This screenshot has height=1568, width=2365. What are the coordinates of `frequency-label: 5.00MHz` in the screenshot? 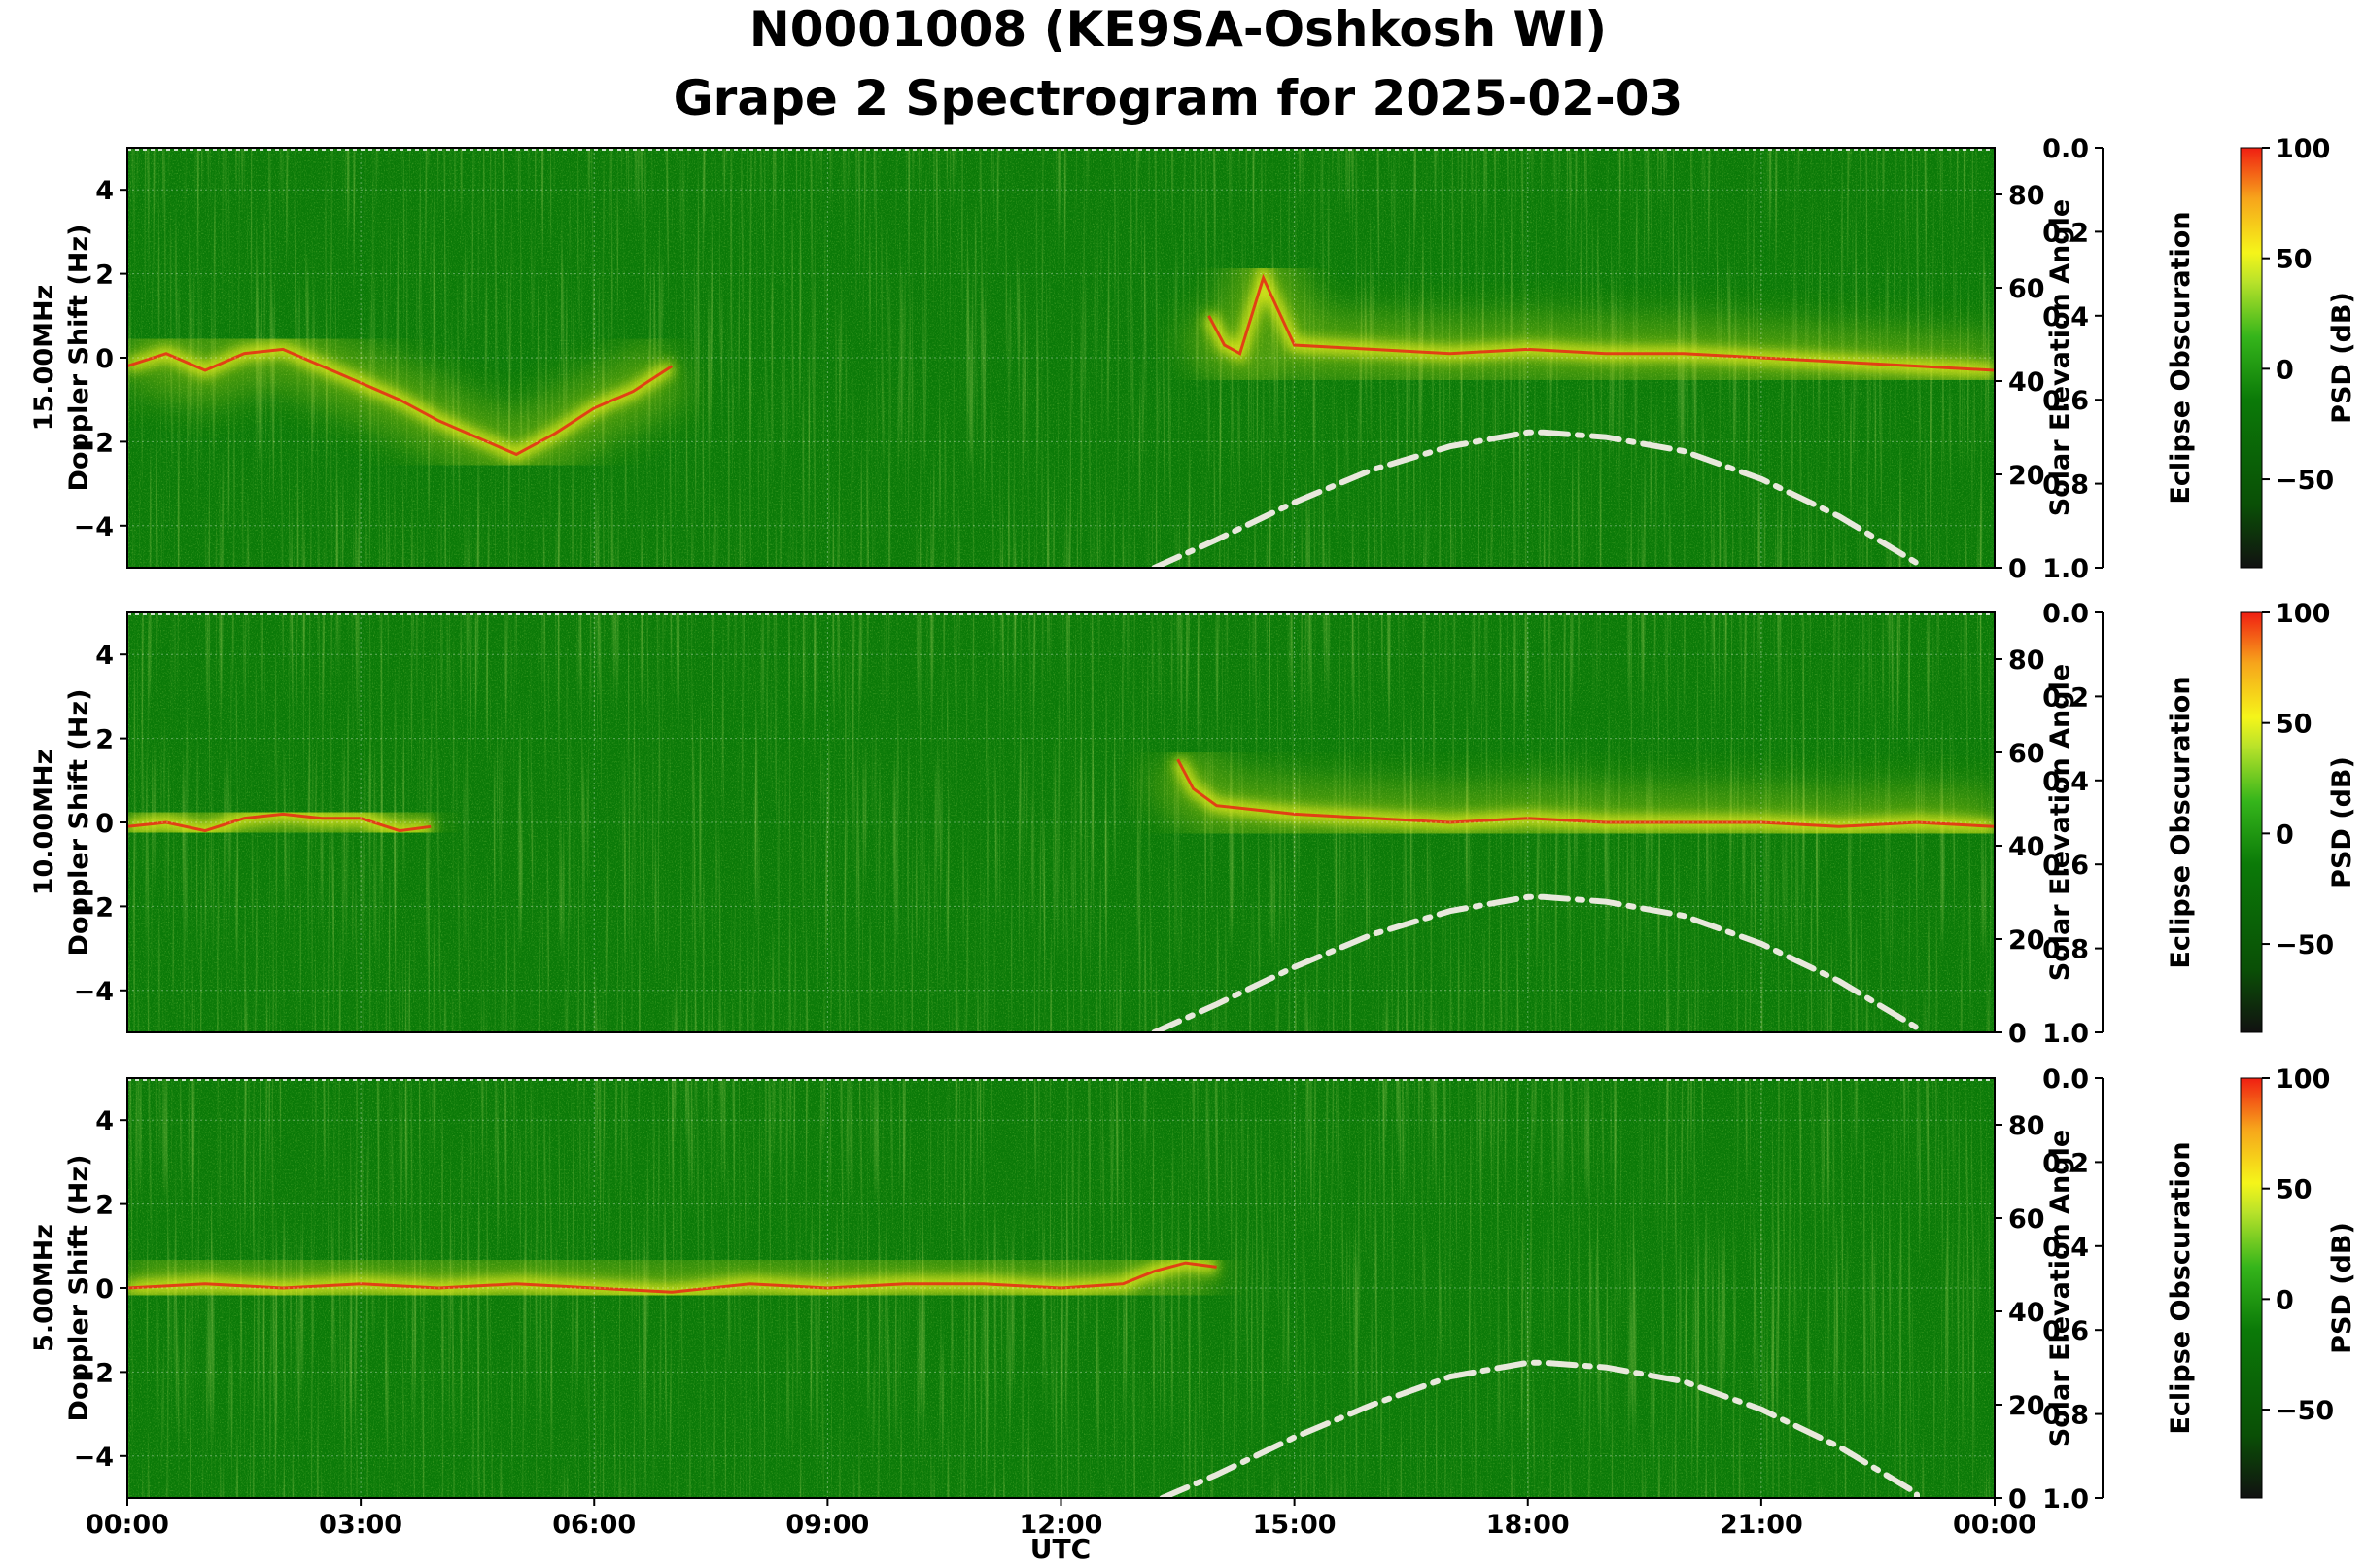 It's located at (44, 1288).